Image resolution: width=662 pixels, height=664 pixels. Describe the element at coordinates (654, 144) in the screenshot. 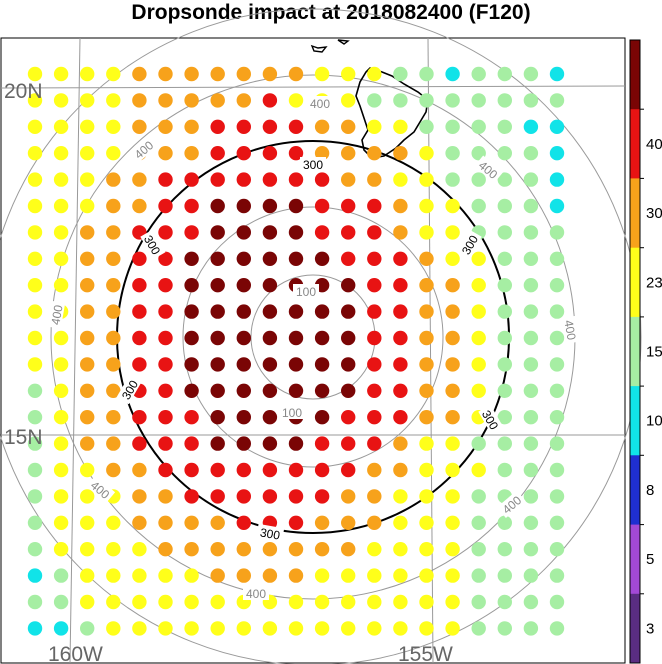

I see `colorbar-tick-label: 40` at that location.